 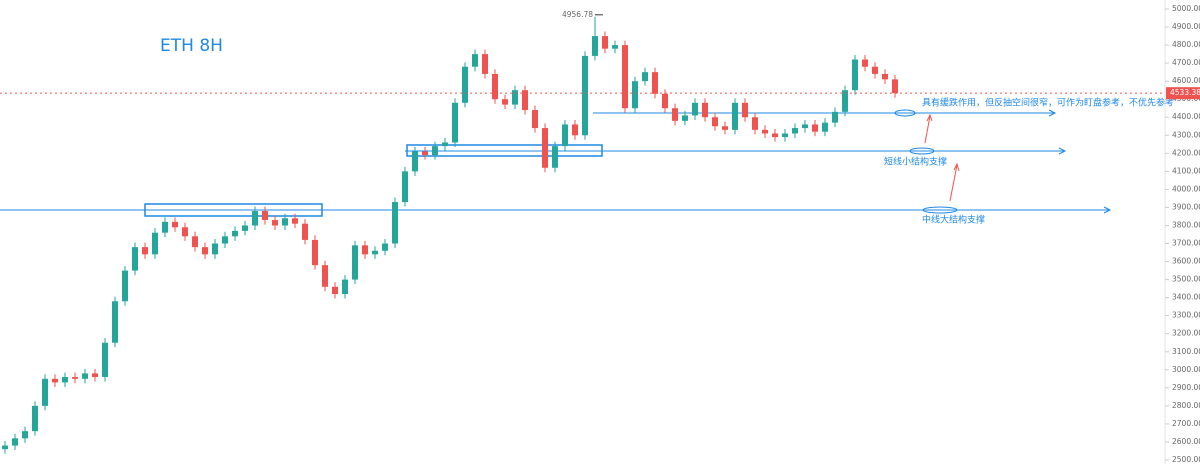 What do you see at coordinates (577, 14) in the screenshot?
I see `high-label: 4956.78` at bounding box center [577, 14].